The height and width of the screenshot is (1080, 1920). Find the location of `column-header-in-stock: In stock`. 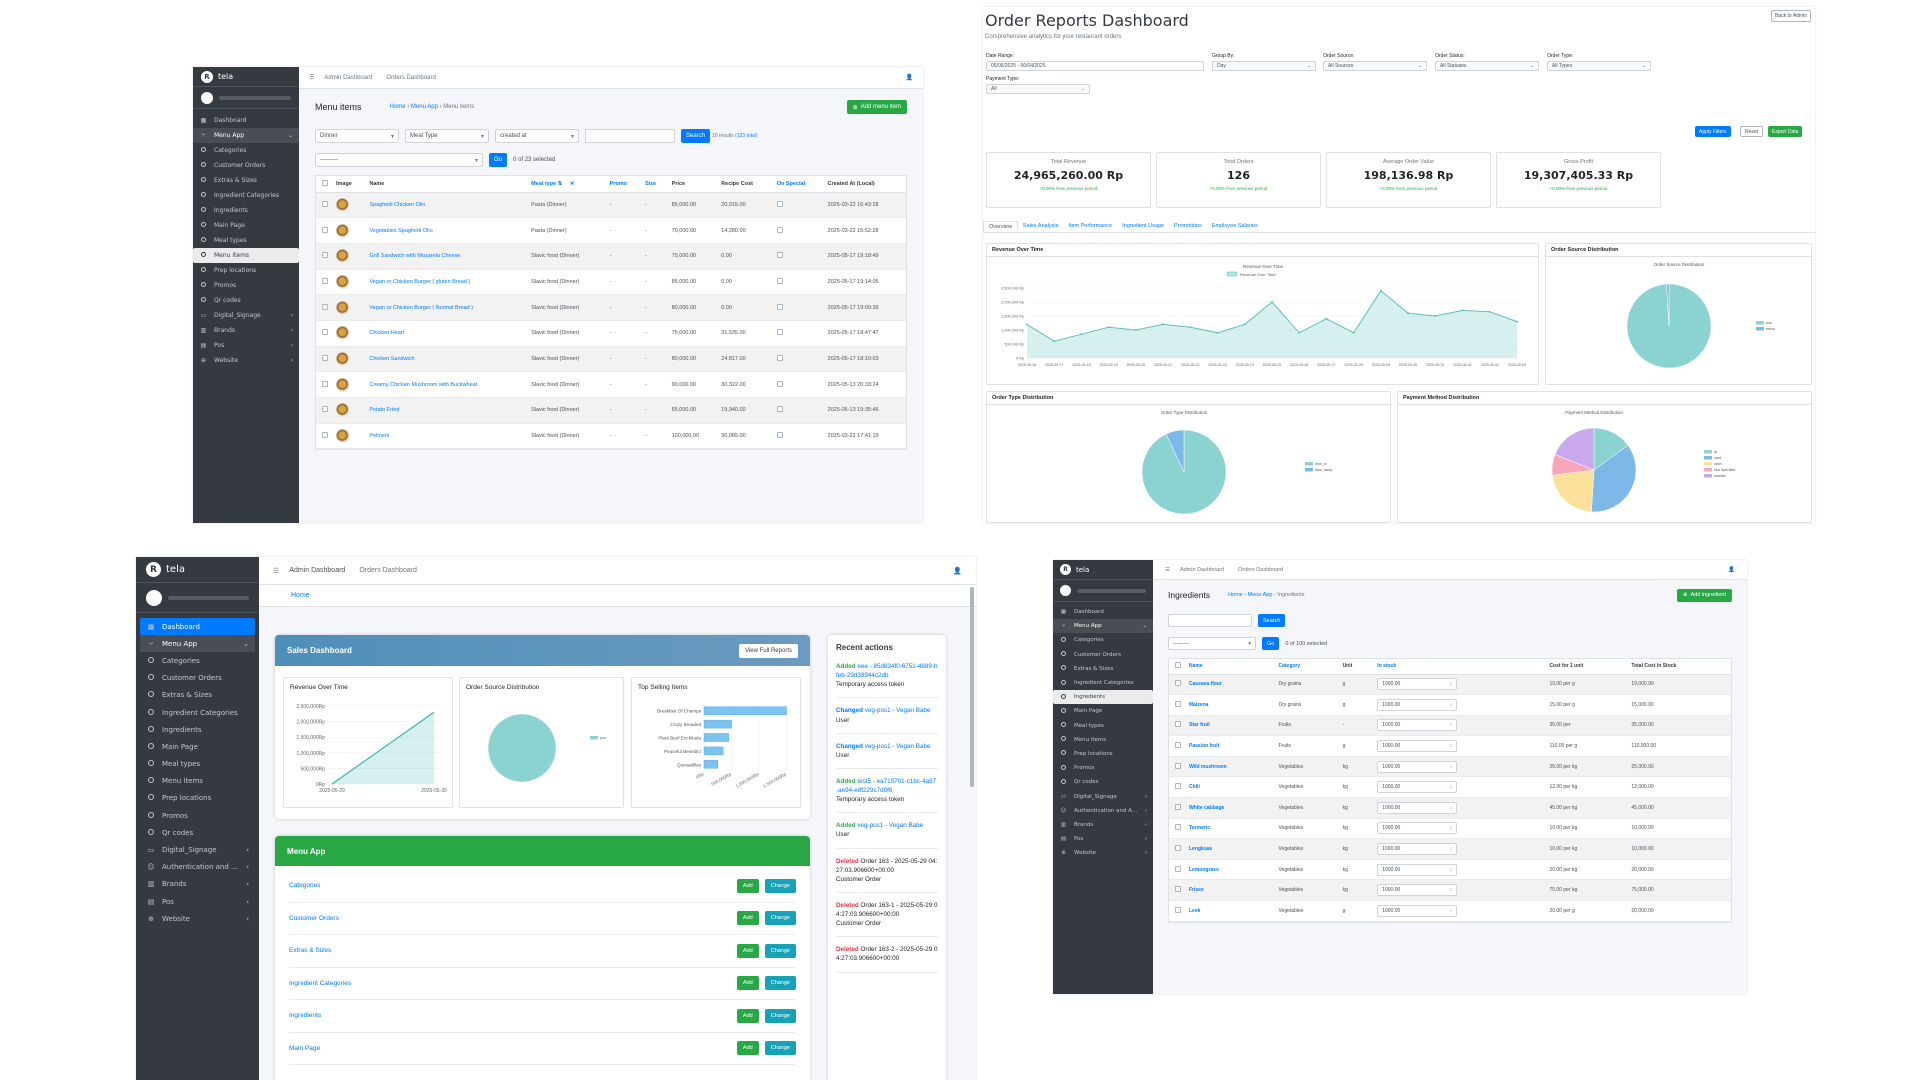

column-header-in-stock: In stock is located at coordinates (1387, 666).